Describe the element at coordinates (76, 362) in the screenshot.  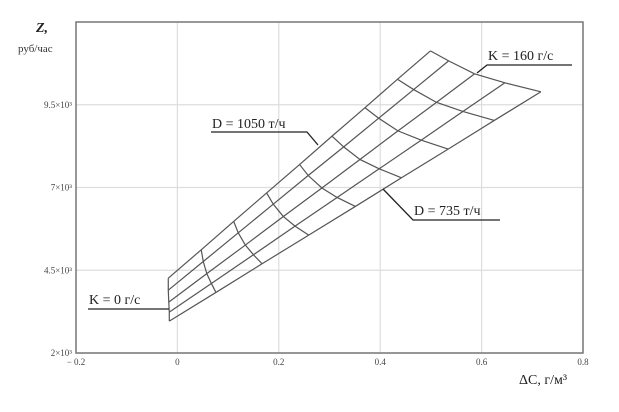
I see `x-tick-label: − 0.2` at that location.